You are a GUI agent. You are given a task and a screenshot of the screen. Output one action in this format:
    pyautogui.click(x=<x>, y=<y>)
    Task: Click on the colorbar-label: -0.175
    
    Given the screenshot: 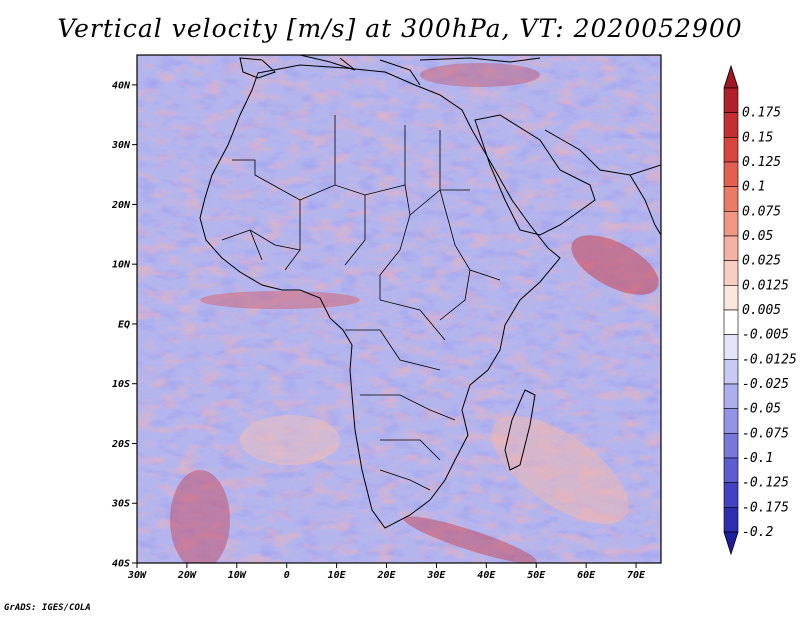 What is the action you would take?
    pyautogui.click(x=765, y=507)
    